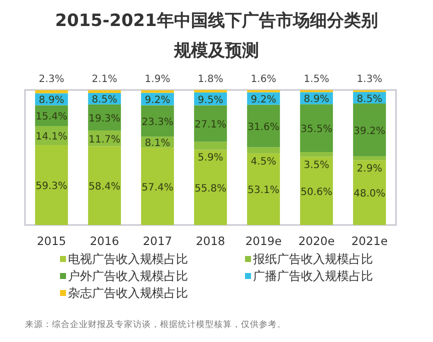 The height and width of the screenshot is (342, 433). What do you see at coordinates (105, 241) in the screenshot?
I see `x-tick-label: 2016` at bounding box center [105, 241].